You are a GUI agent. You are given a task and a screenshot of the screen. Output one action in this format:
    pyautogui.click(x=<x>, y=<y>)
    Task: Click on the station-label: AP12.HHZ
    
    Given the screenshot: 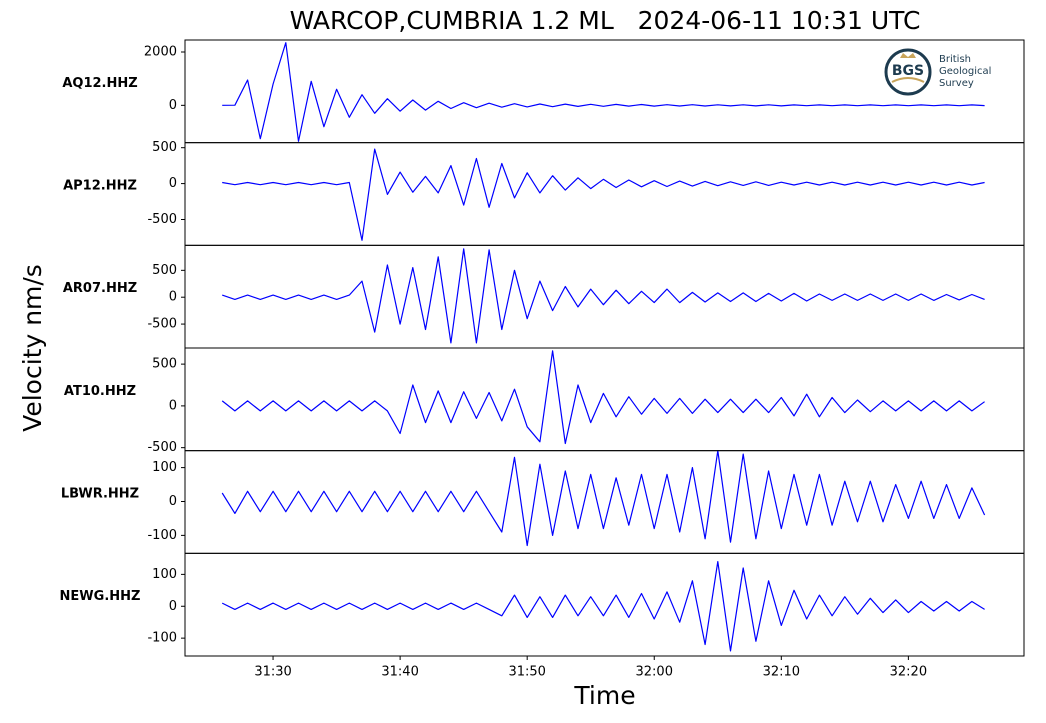 What is the action you would take?
    pyautogui.click(x=100, y=186)
    